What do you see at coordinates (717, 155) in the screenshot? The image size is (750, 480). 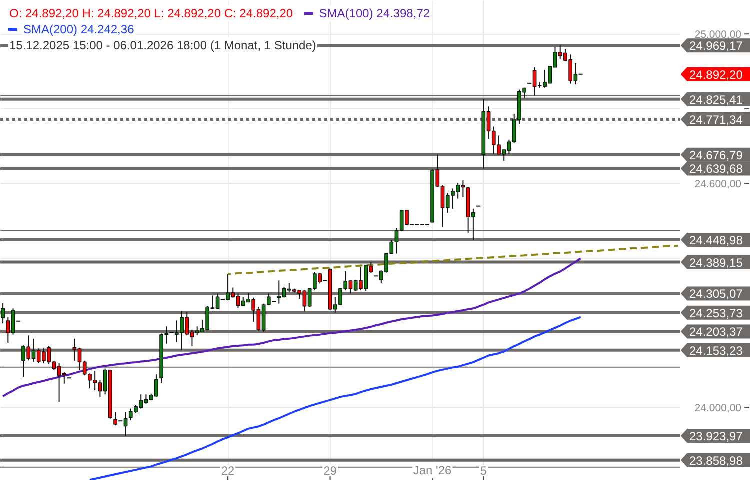 I see `ref-line-label: 24.676,79` at bounding box center [717, 155].